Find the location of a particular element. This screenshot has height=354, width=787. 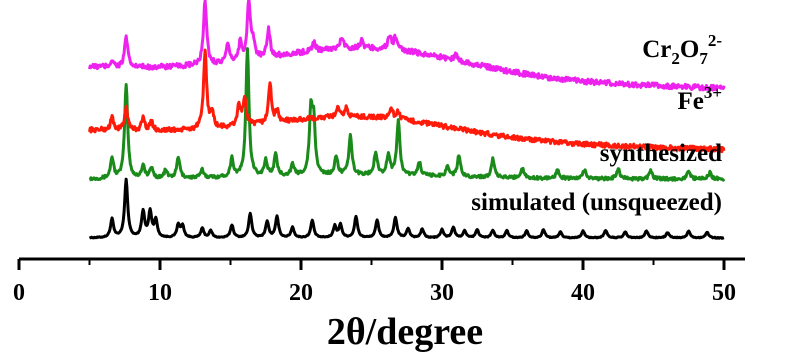

x-tick-label: 10 is located at coordinates (160, 293).